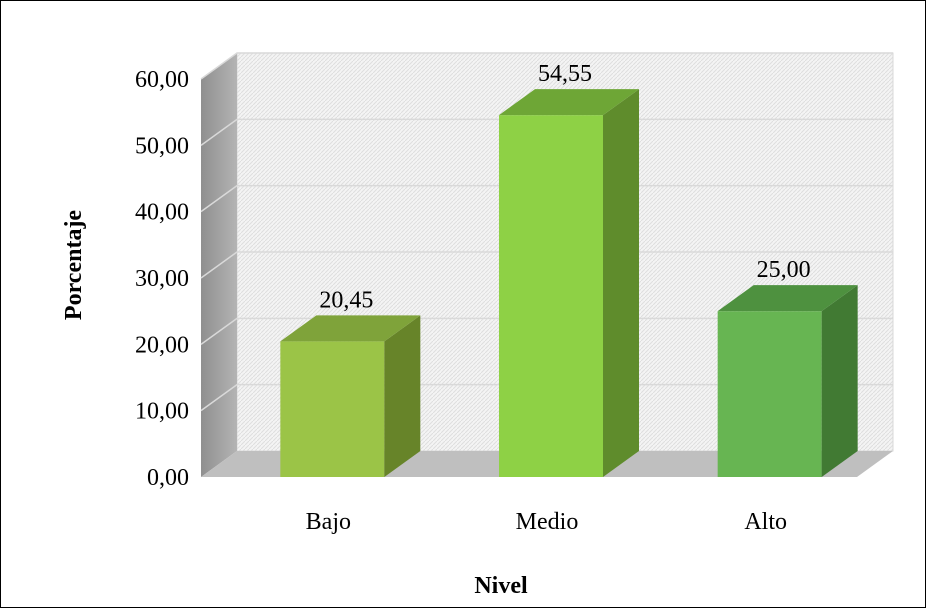 This screenshot has width=926, height=612. Describe the element at coordinates (162, 146) in the screenshot. I see `y-tick-label: 50,00` at that location.